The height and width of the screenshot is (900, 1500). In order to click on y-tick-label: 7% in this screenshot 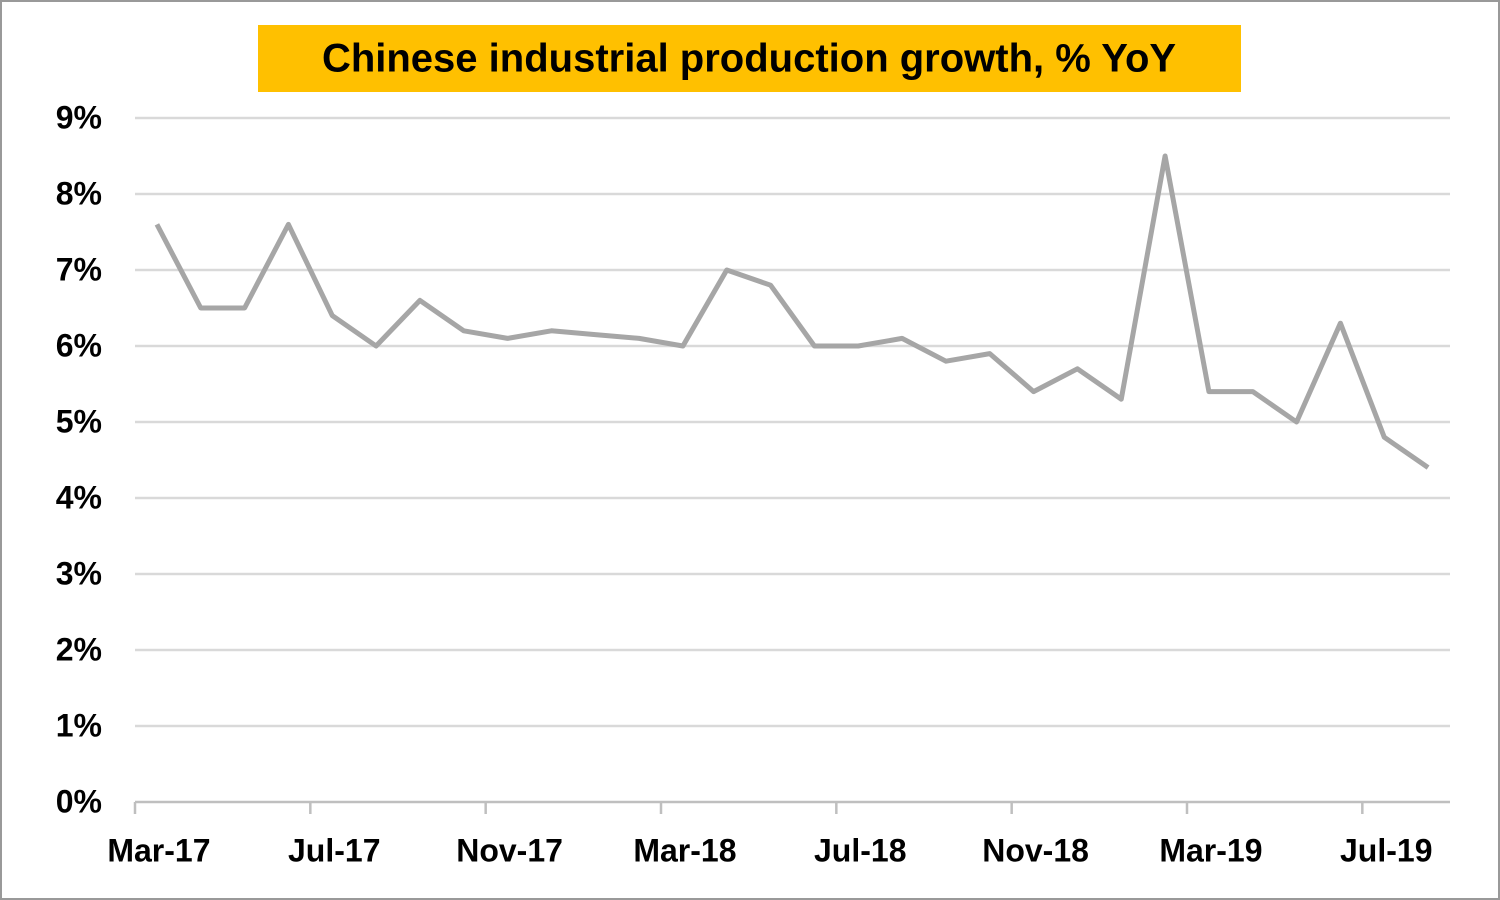, I will do `click(79, 269)`.